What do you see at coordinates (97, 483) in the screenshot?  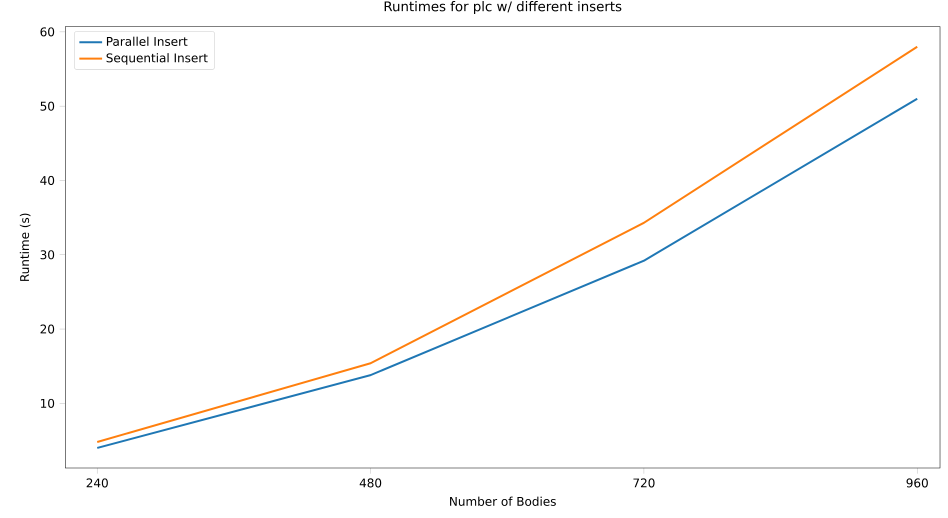 I see `x-tick-label: 240` at bounding box center [97, 483].